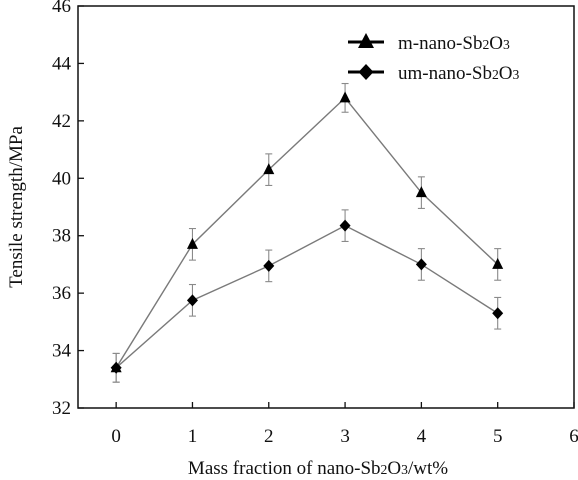 This screenshot has height=480, width=578. Describe the element at coordinates (454, 43) in the screenshot. I see `legend-label: m-nano-Sb2O3` at that location.